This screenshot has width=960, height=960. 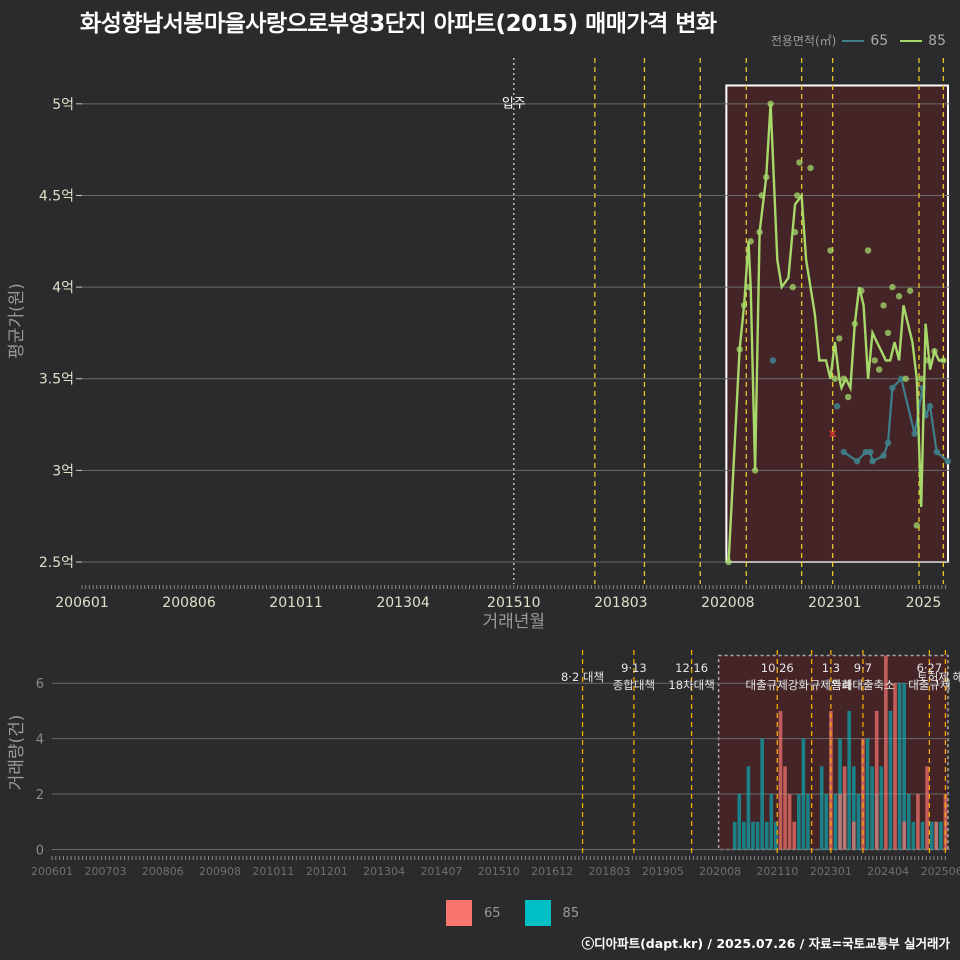 I want to click on x-axis-title: 거래년월, so click(x=514, y=622).